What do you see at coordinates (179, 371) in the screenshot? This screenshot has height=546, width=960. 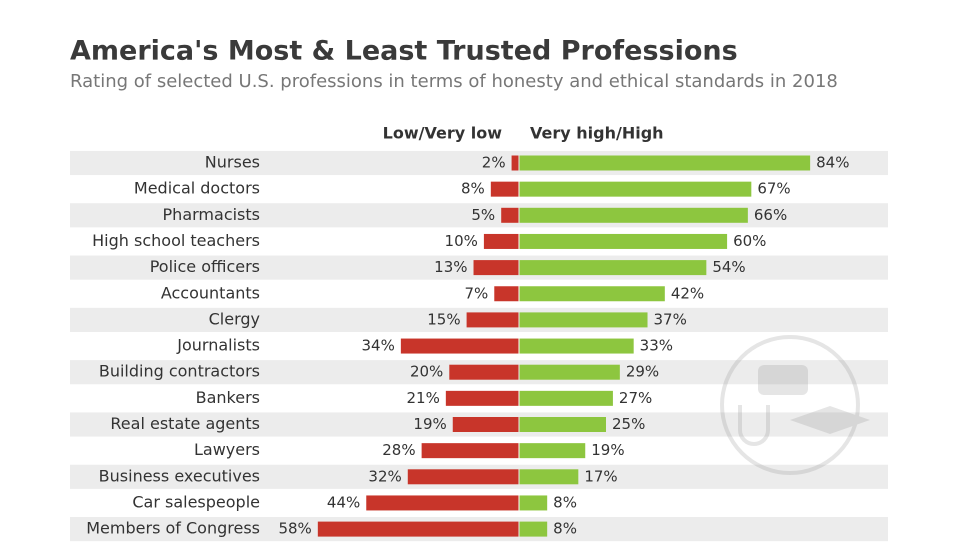 I see `category-label: Building contractors` at bounding box center [179, 371].